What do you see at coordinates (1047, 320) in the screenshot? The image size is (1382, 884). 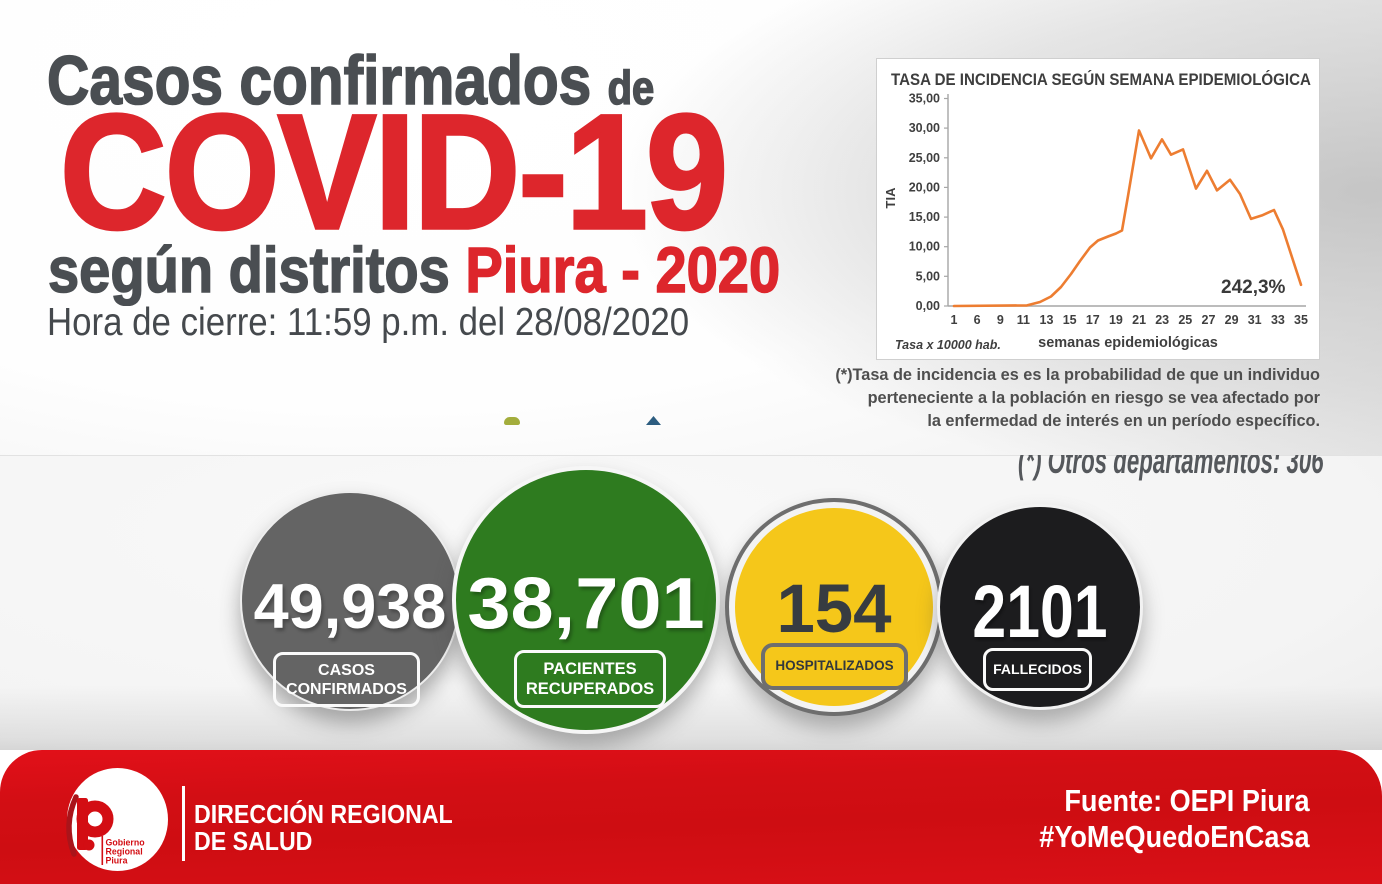 I see `svg-text: 13` at bounding box center [1047, 320].